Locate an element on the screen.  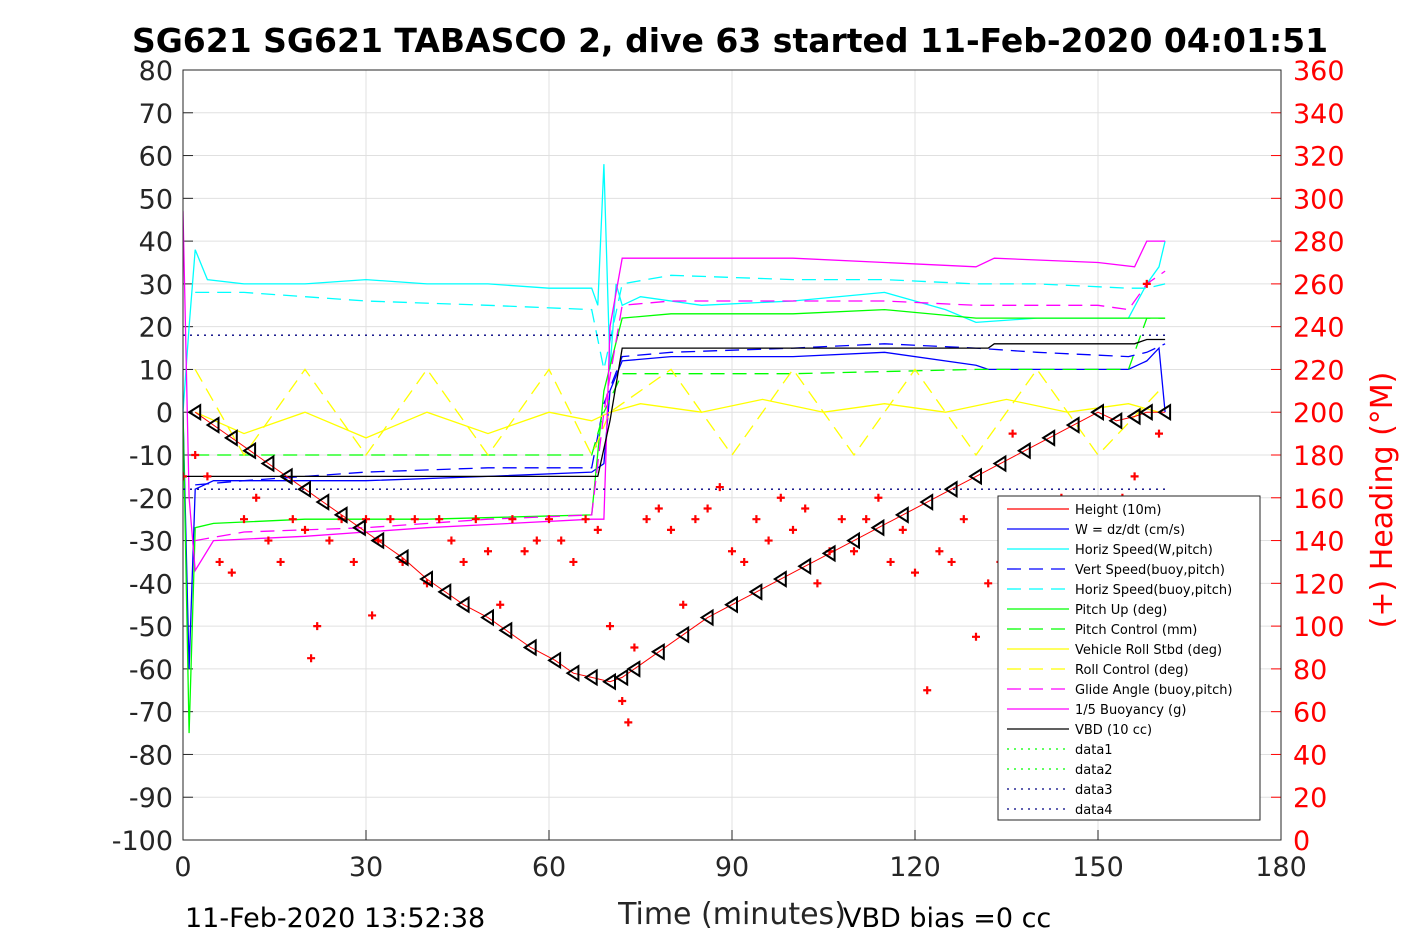
y-tick-label: 70 is located at coordinates (156, 114).